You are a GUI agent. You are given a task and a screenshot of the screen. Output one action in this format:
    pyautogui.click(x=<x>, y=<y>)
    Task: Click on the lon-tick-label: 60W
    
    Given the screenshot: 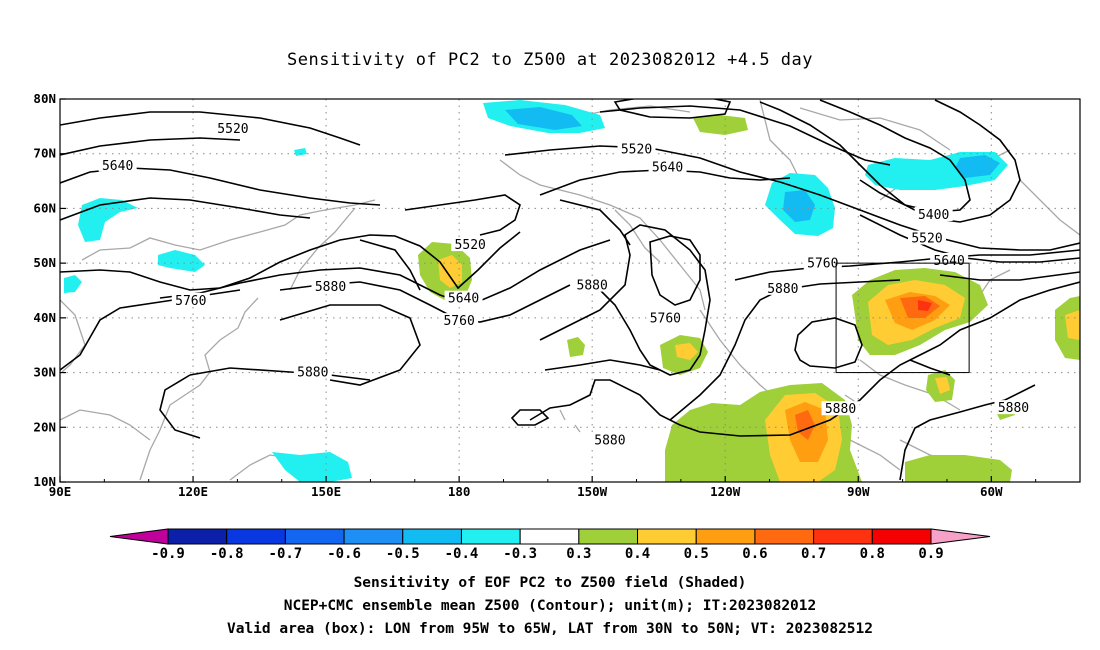 What is the action you would take?
    pyautogui.click(x=991, y=491)
    